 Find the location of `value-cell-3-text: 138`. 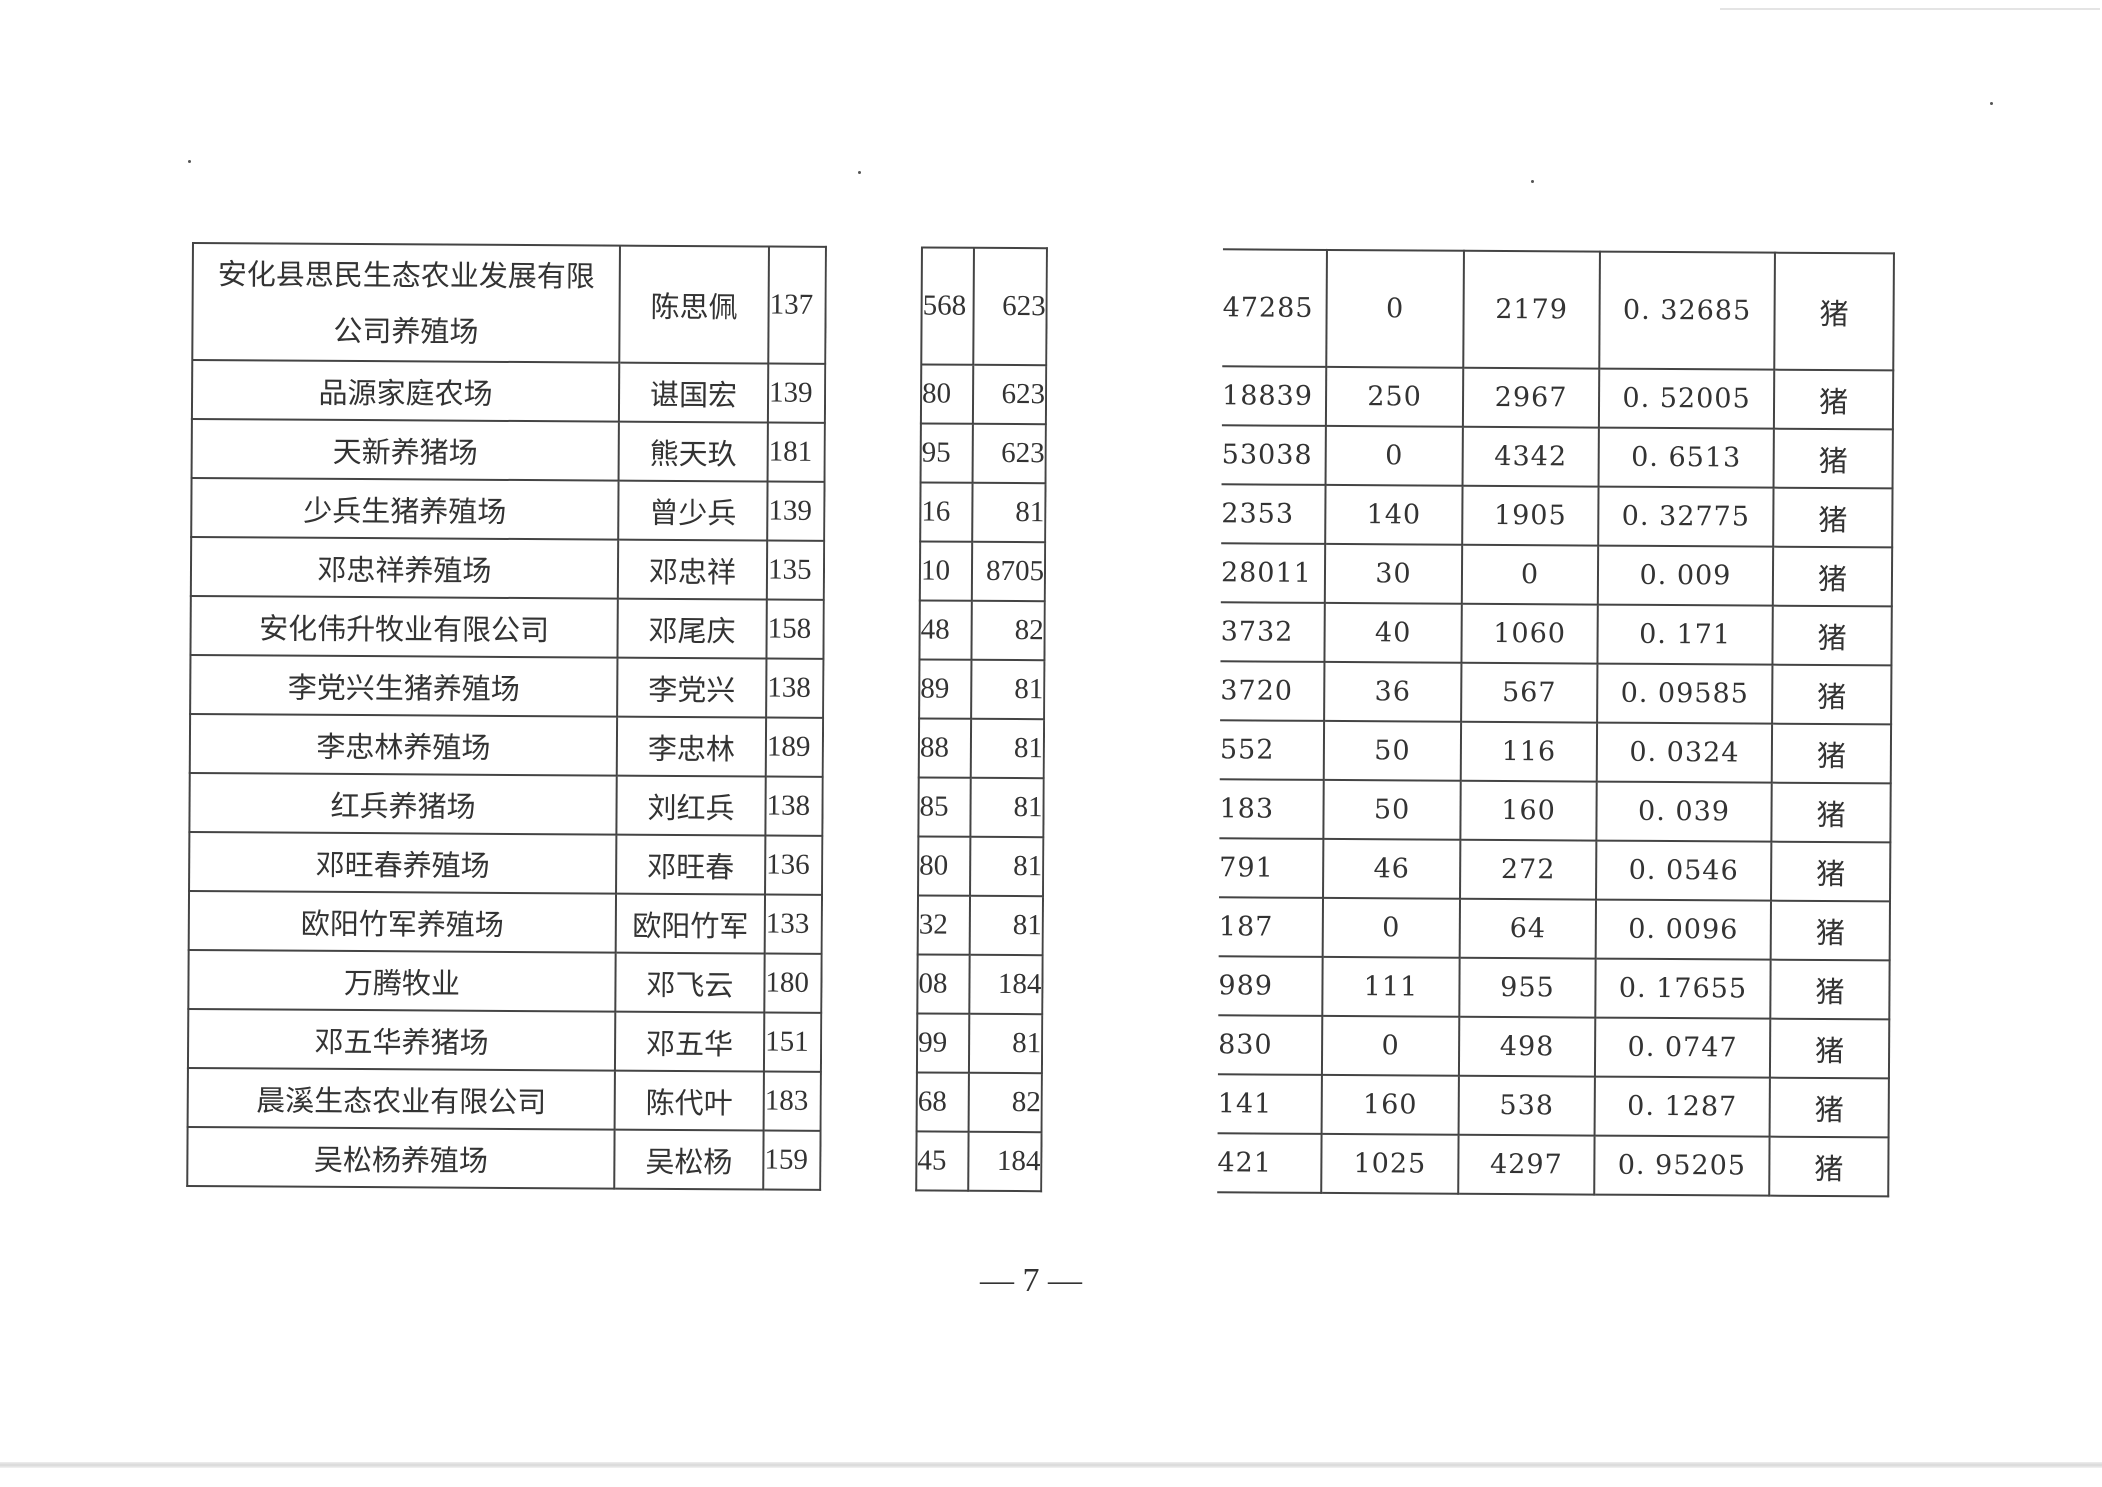

value-cell-3-text: 138 is located at coordinates (788, 805).